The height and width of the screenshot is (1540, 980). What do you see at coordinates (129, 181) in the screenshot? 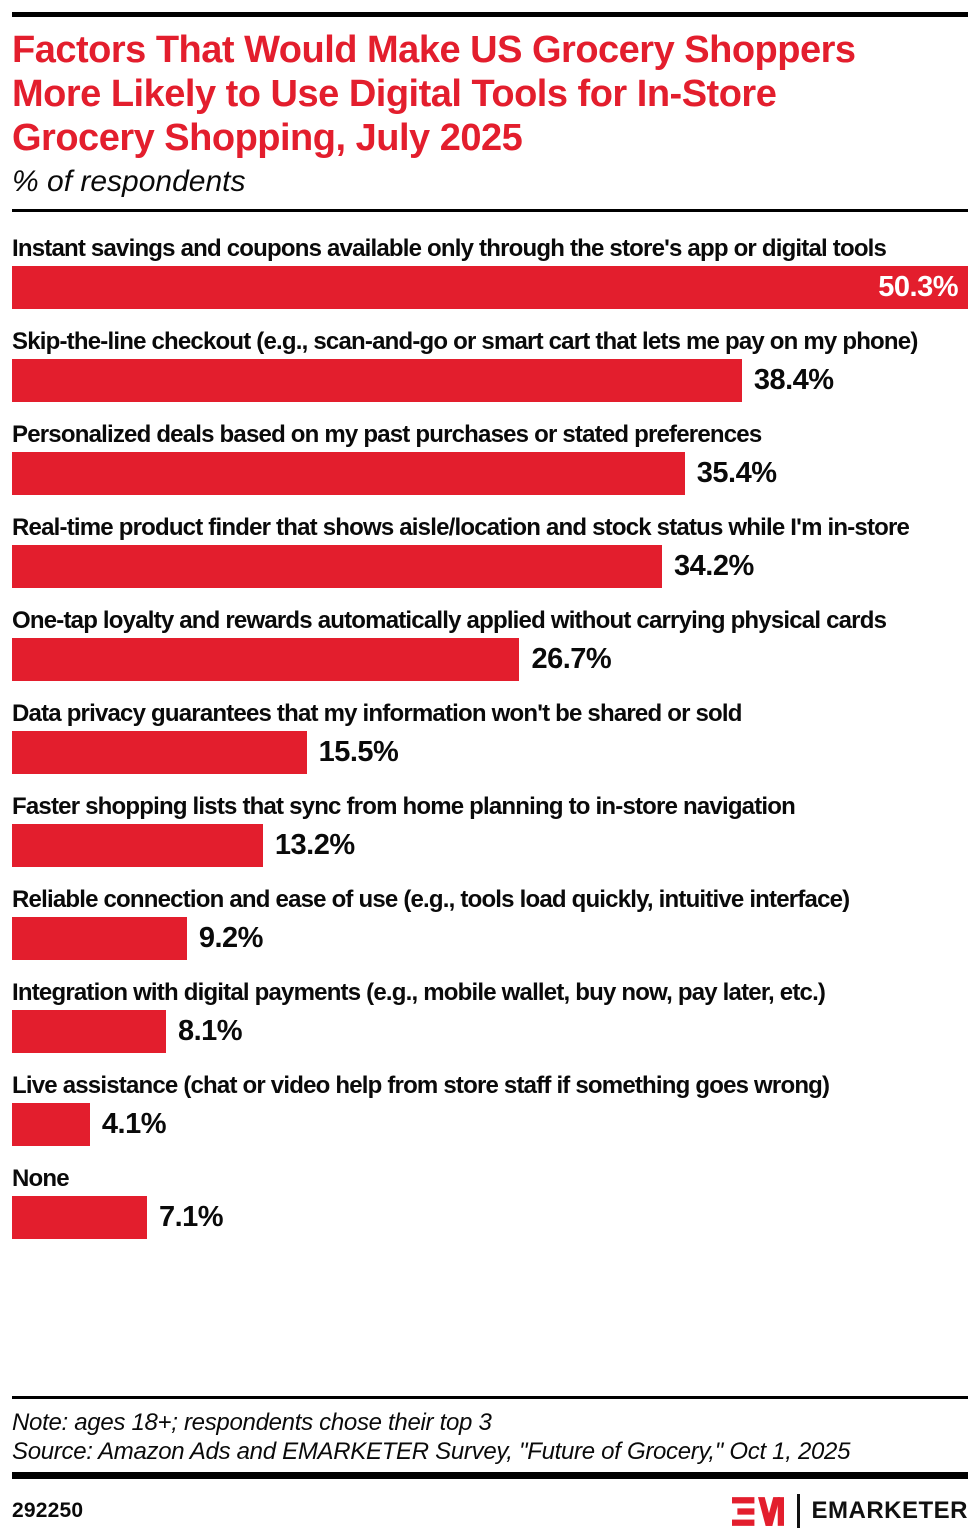
I see `chart-subtitle: % of respondents` at bounding box center [129, 181].